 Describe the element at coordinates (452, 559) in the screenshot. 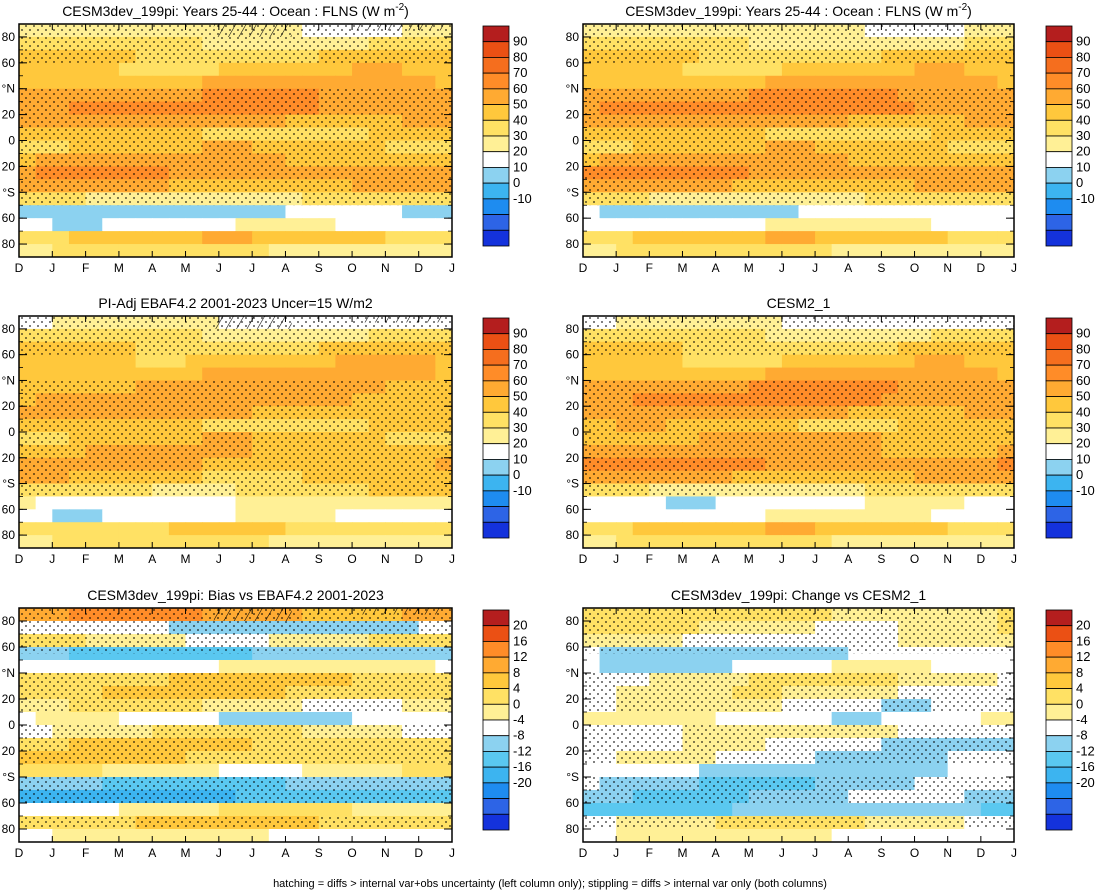

I see `x-tick-label: J` at that location.